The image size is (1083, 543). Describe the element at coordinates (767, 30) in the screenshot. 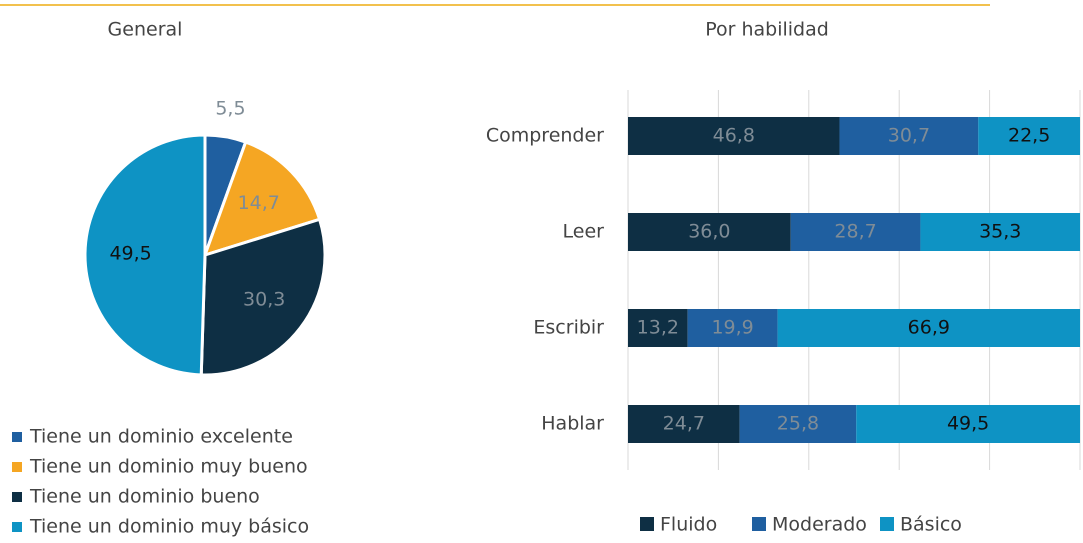

I see `chart-title: Por habilidad` at that location.